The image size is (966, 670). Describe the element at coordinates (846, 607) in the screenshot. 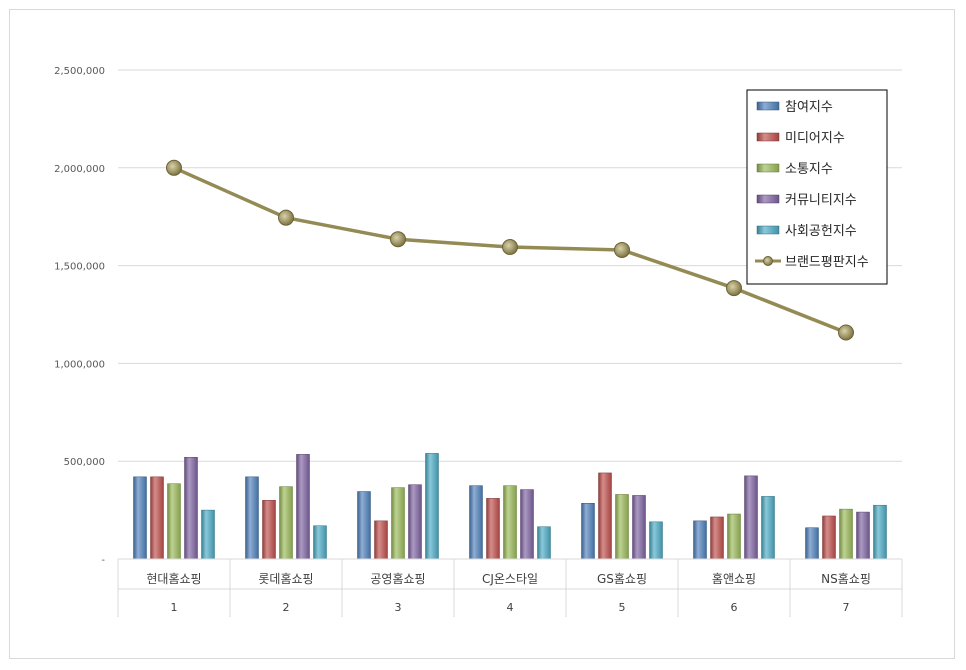

I see `x-rank-label: 7` at that location.